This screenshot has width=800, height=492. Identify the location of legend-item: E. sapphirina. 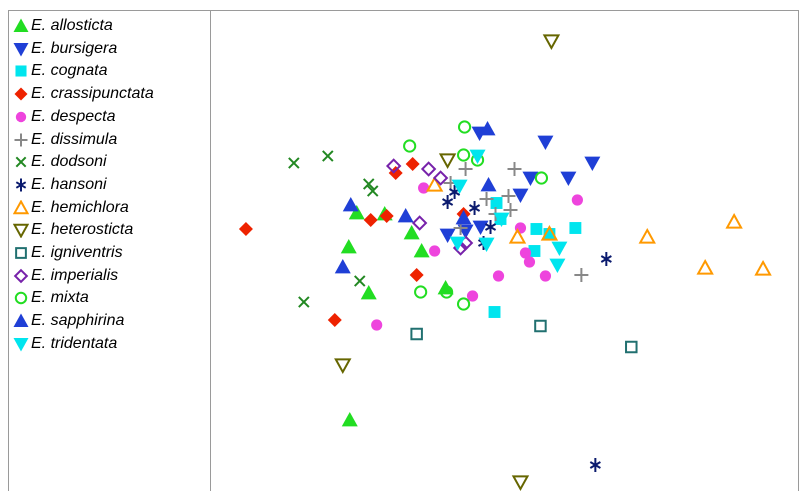
(68, 321).